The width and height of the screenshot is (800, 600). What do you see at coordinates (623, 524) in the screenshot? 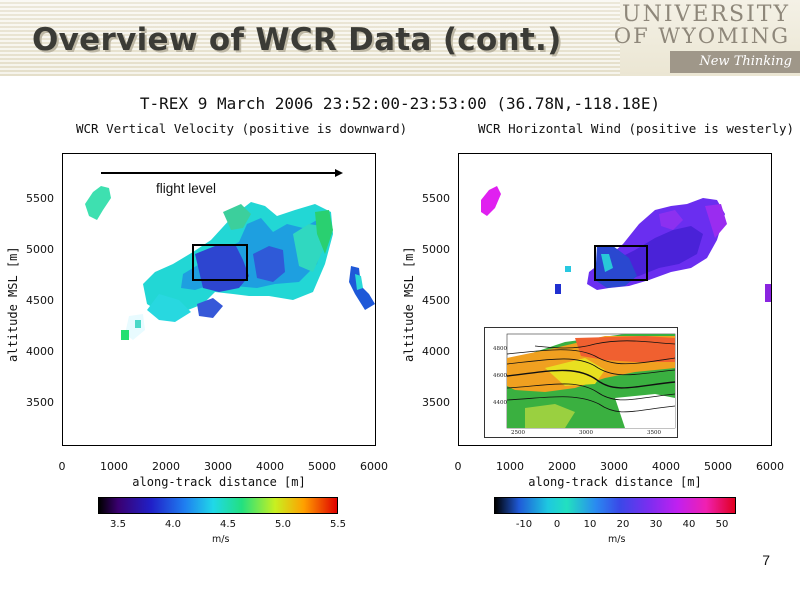
I see `right-colorbar-tick: 20` at bounding box center [623, 524].